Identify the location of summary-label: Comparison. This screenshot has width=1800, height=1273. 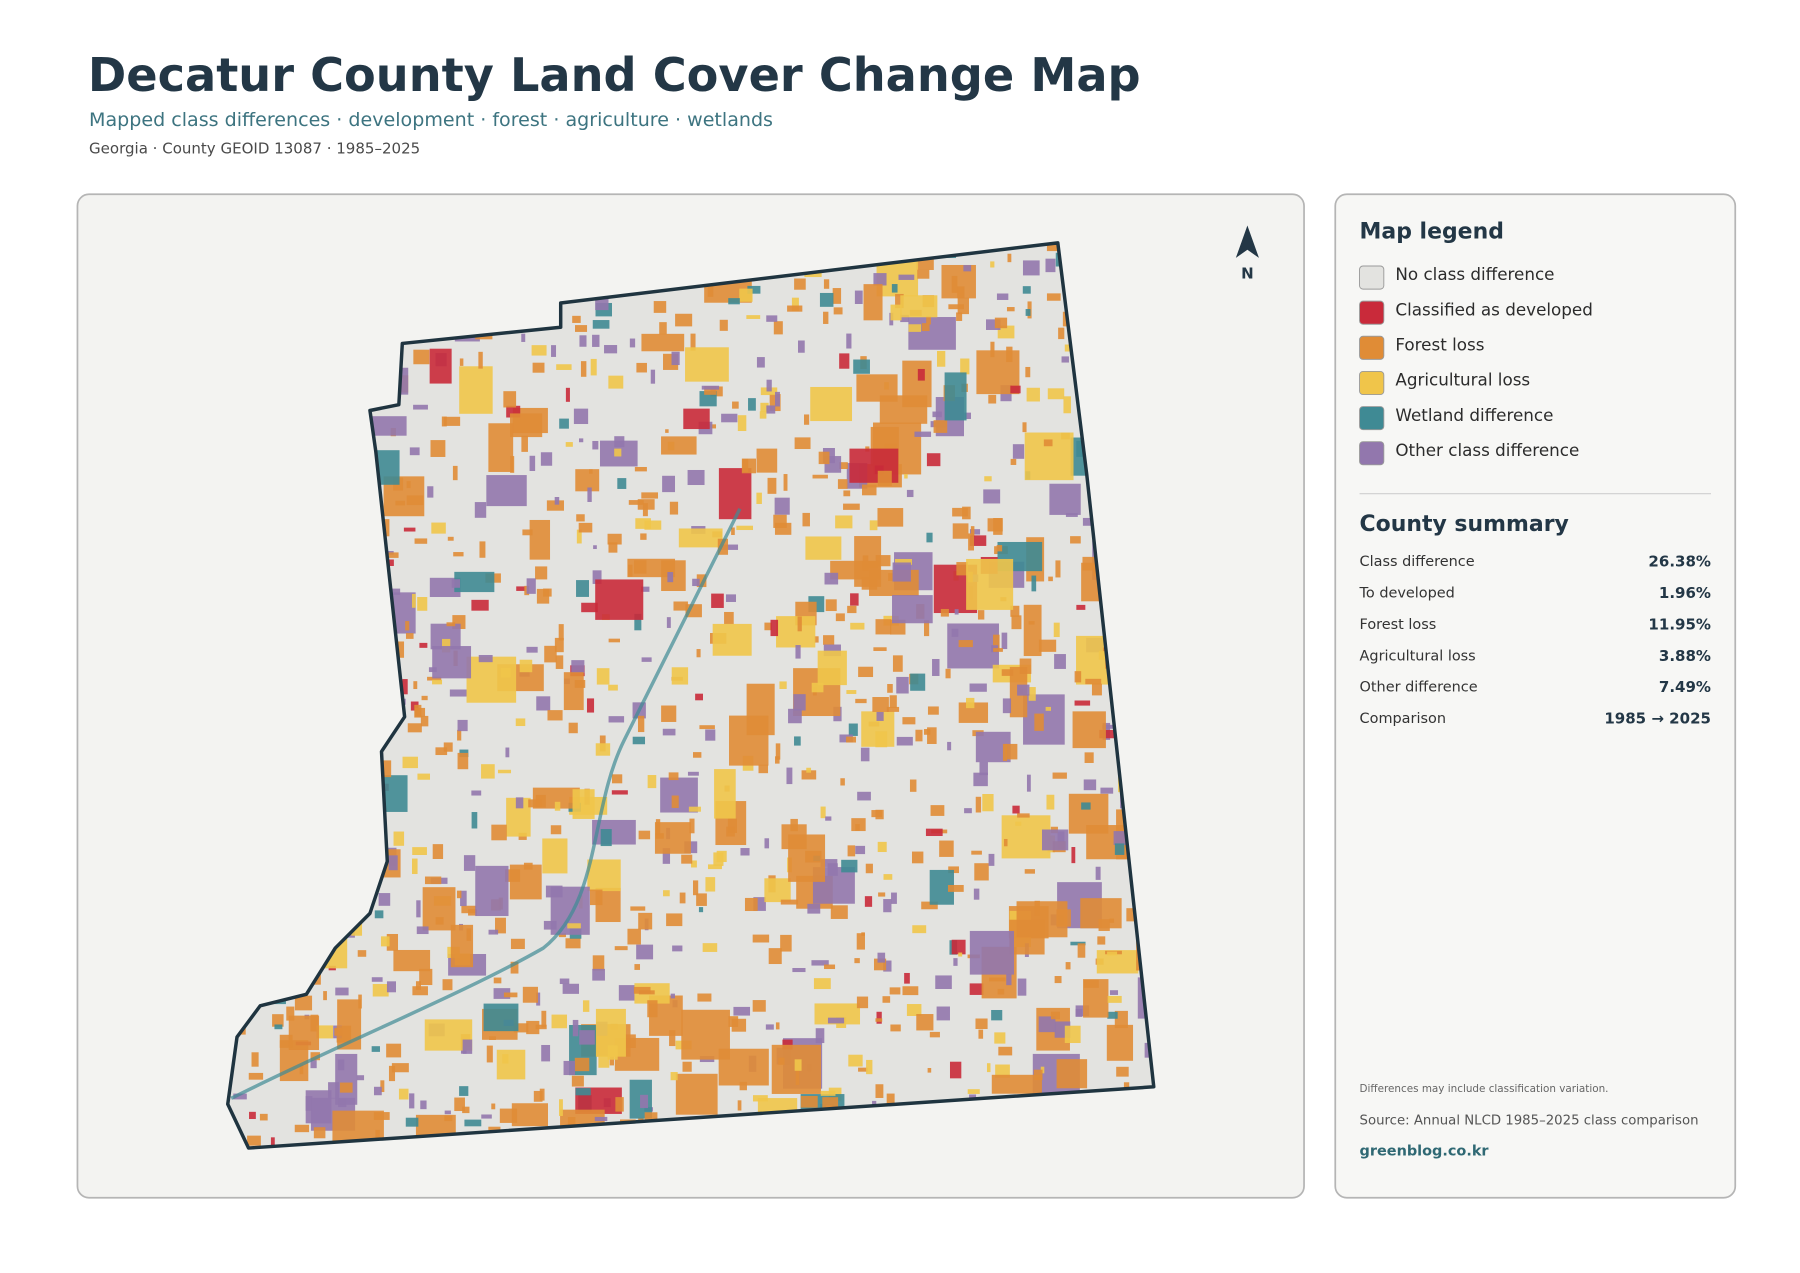
(1403, 719).